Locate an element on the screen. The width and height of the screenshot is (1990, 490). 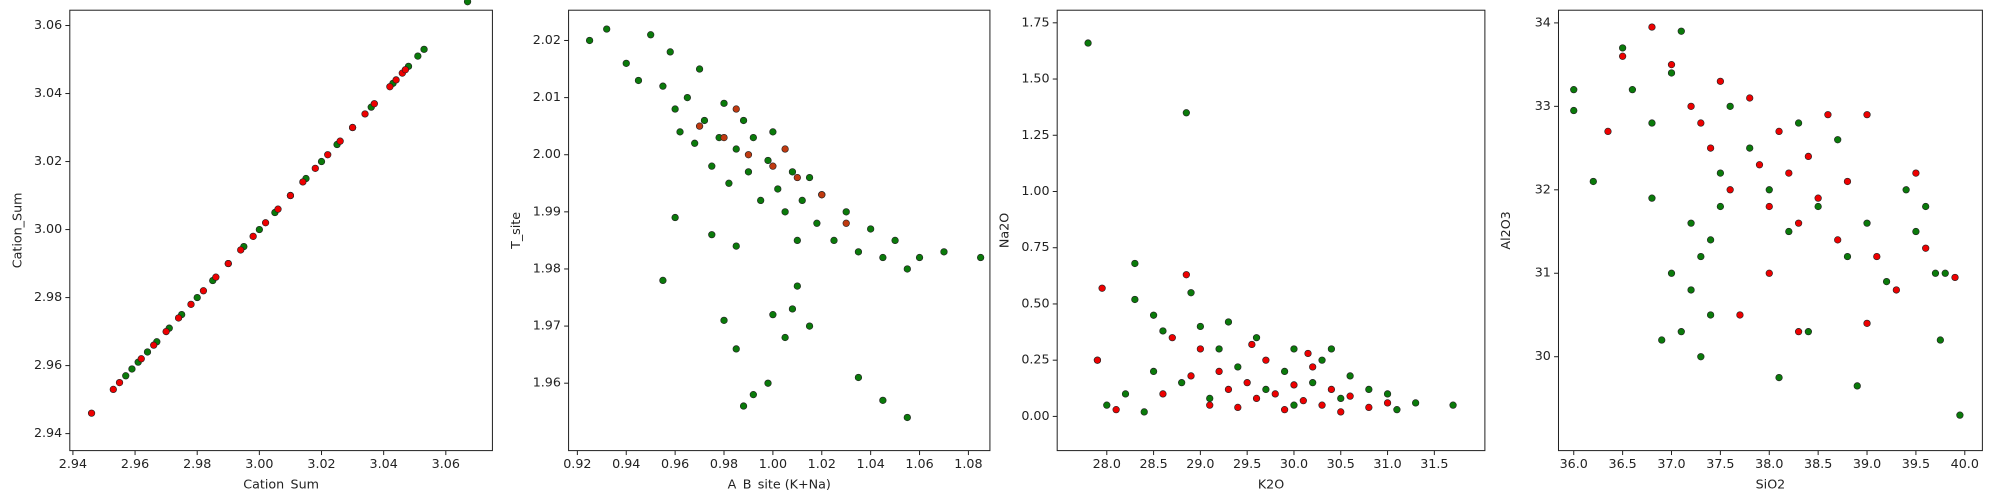
x-tick-label: 28.0 is located at coordinates (1107, 463).